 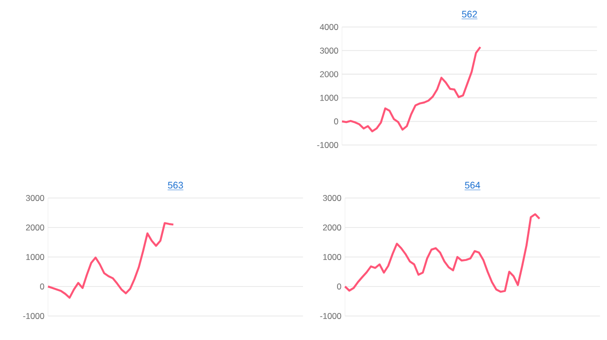 I want to click on chart-title: 564, so click(x=472, y=185).